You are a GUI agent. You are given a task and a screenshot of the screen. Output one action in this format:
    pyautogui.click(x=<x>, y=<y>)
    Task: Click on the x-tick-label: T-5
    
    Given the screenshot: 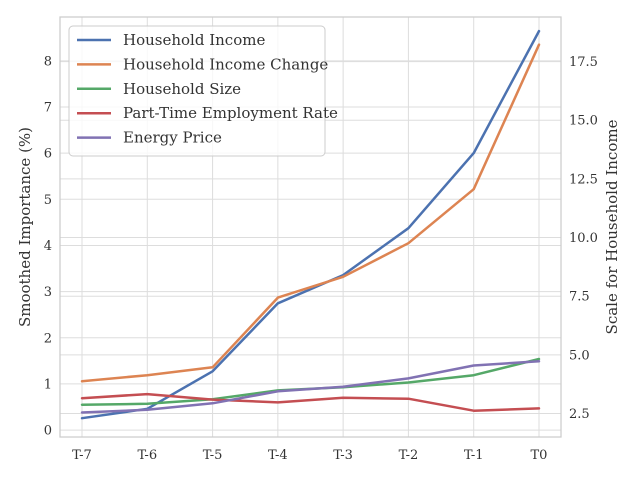 What is the action you would take?
    pyautogui.click(x=213, y=455)
    